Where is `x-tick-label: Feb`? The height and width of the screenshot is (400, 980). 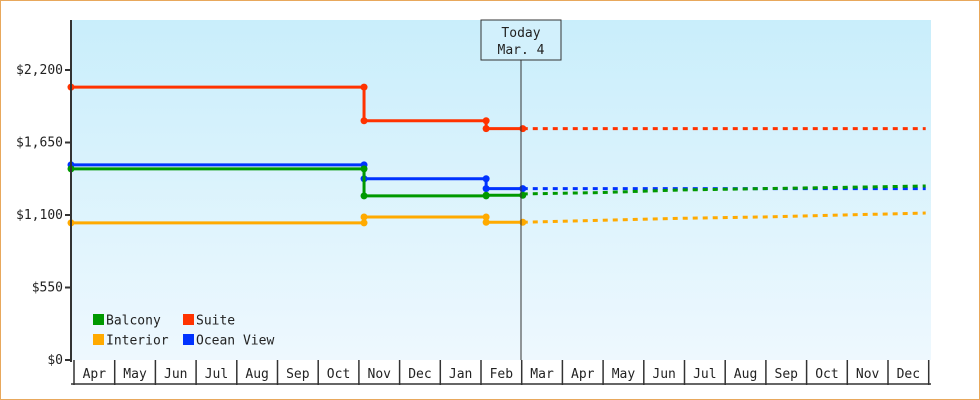
x-tick-label: Feb is located at coordinates (502, 374).